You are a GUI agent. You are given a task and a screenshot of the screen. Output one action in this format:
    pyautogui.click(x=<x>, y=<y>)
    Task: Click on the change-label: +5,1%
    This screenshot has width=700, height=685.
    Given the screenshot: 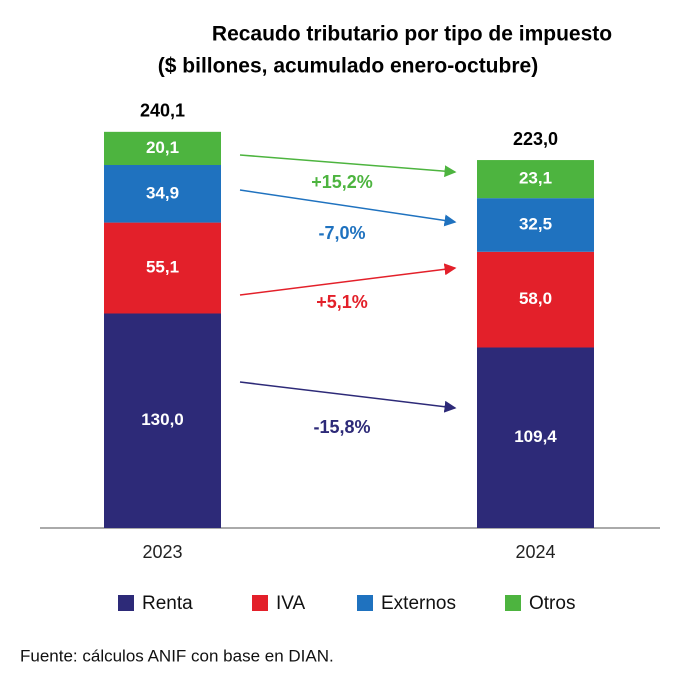 What is the action you would take?
    pyautogui.click(x=342, y=302)
    